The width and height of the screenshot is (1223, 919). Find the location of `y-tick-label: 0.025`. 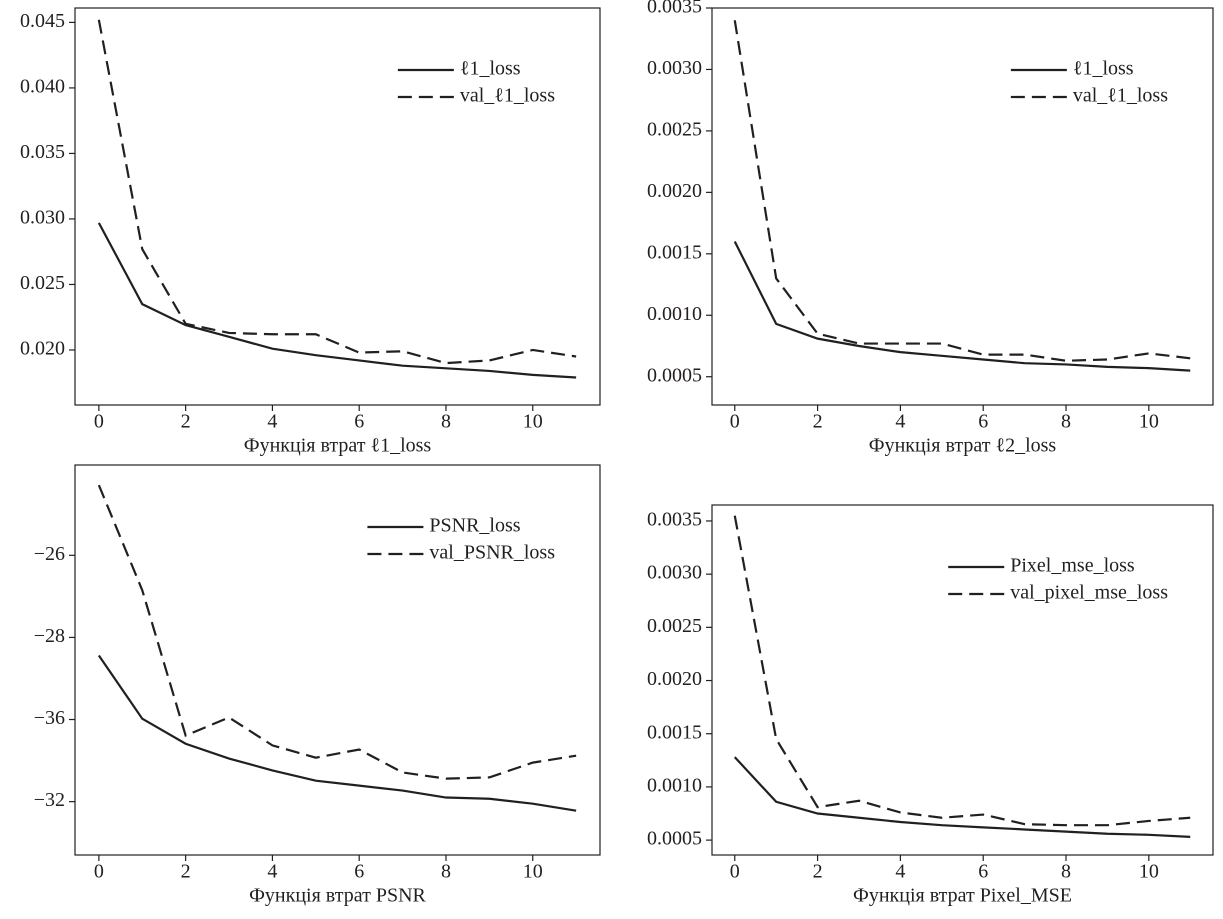

y-tick-label: 0.025 is located at coordinates (42, 283).